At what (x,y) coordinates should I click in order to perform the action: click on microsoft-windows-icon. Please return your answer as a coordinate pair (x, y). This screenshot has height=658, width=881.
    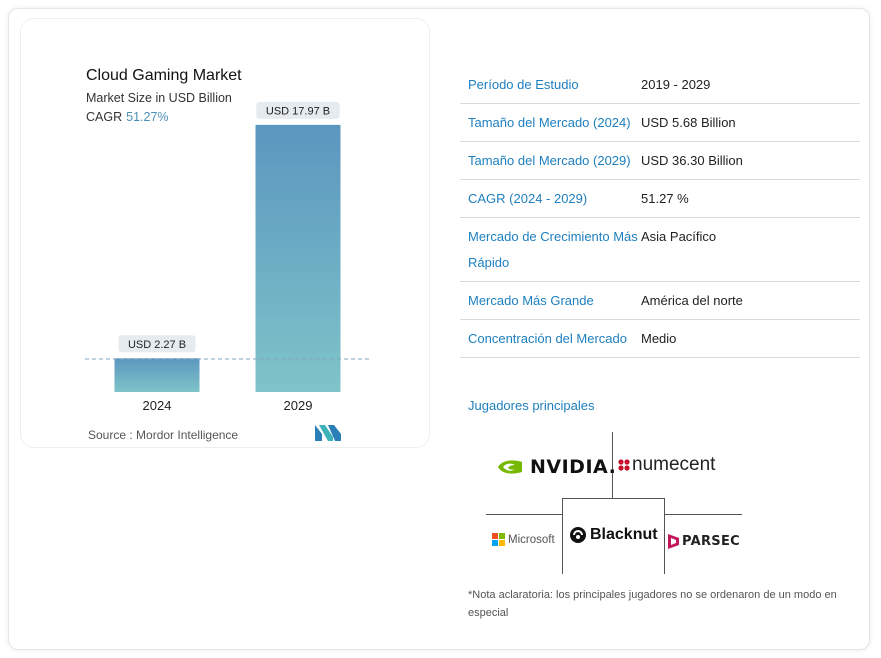
    Looking at the image, I should click on (498, 539).